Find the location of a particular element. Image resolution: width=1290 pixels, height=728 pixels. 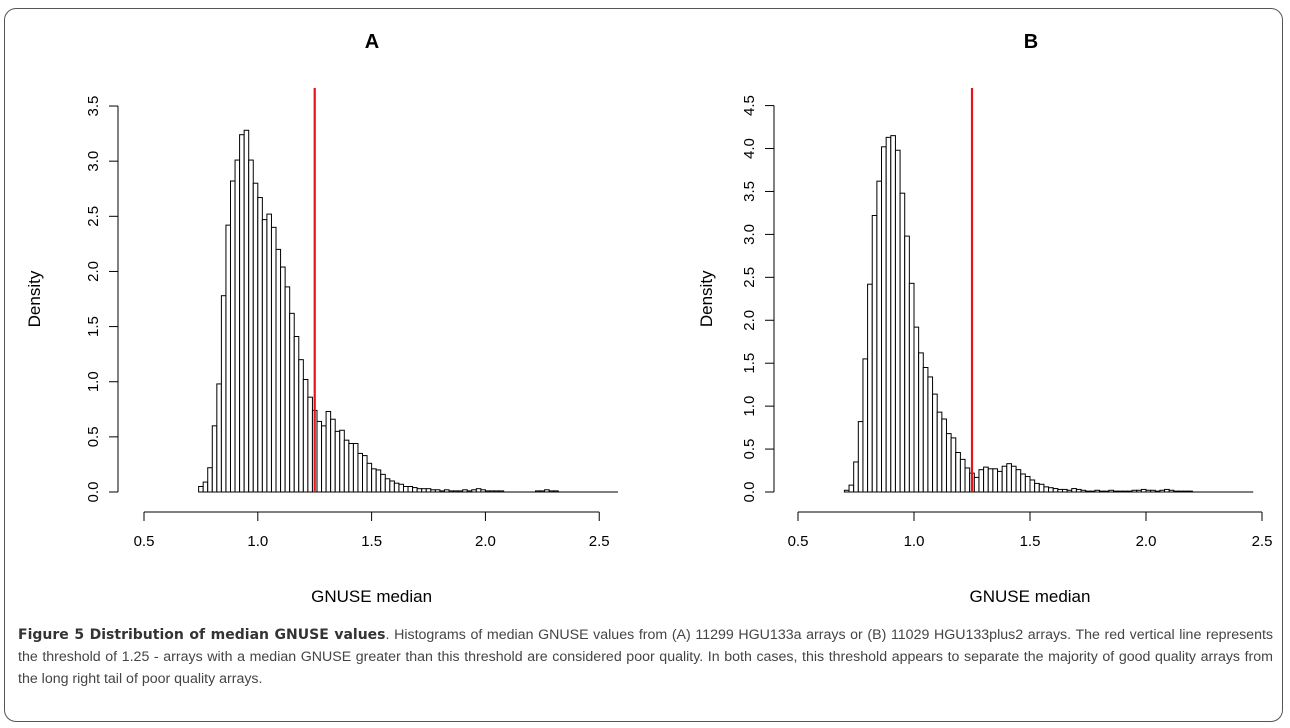

x-axis-label: GNUSE median is located at coordinates (371, 596).